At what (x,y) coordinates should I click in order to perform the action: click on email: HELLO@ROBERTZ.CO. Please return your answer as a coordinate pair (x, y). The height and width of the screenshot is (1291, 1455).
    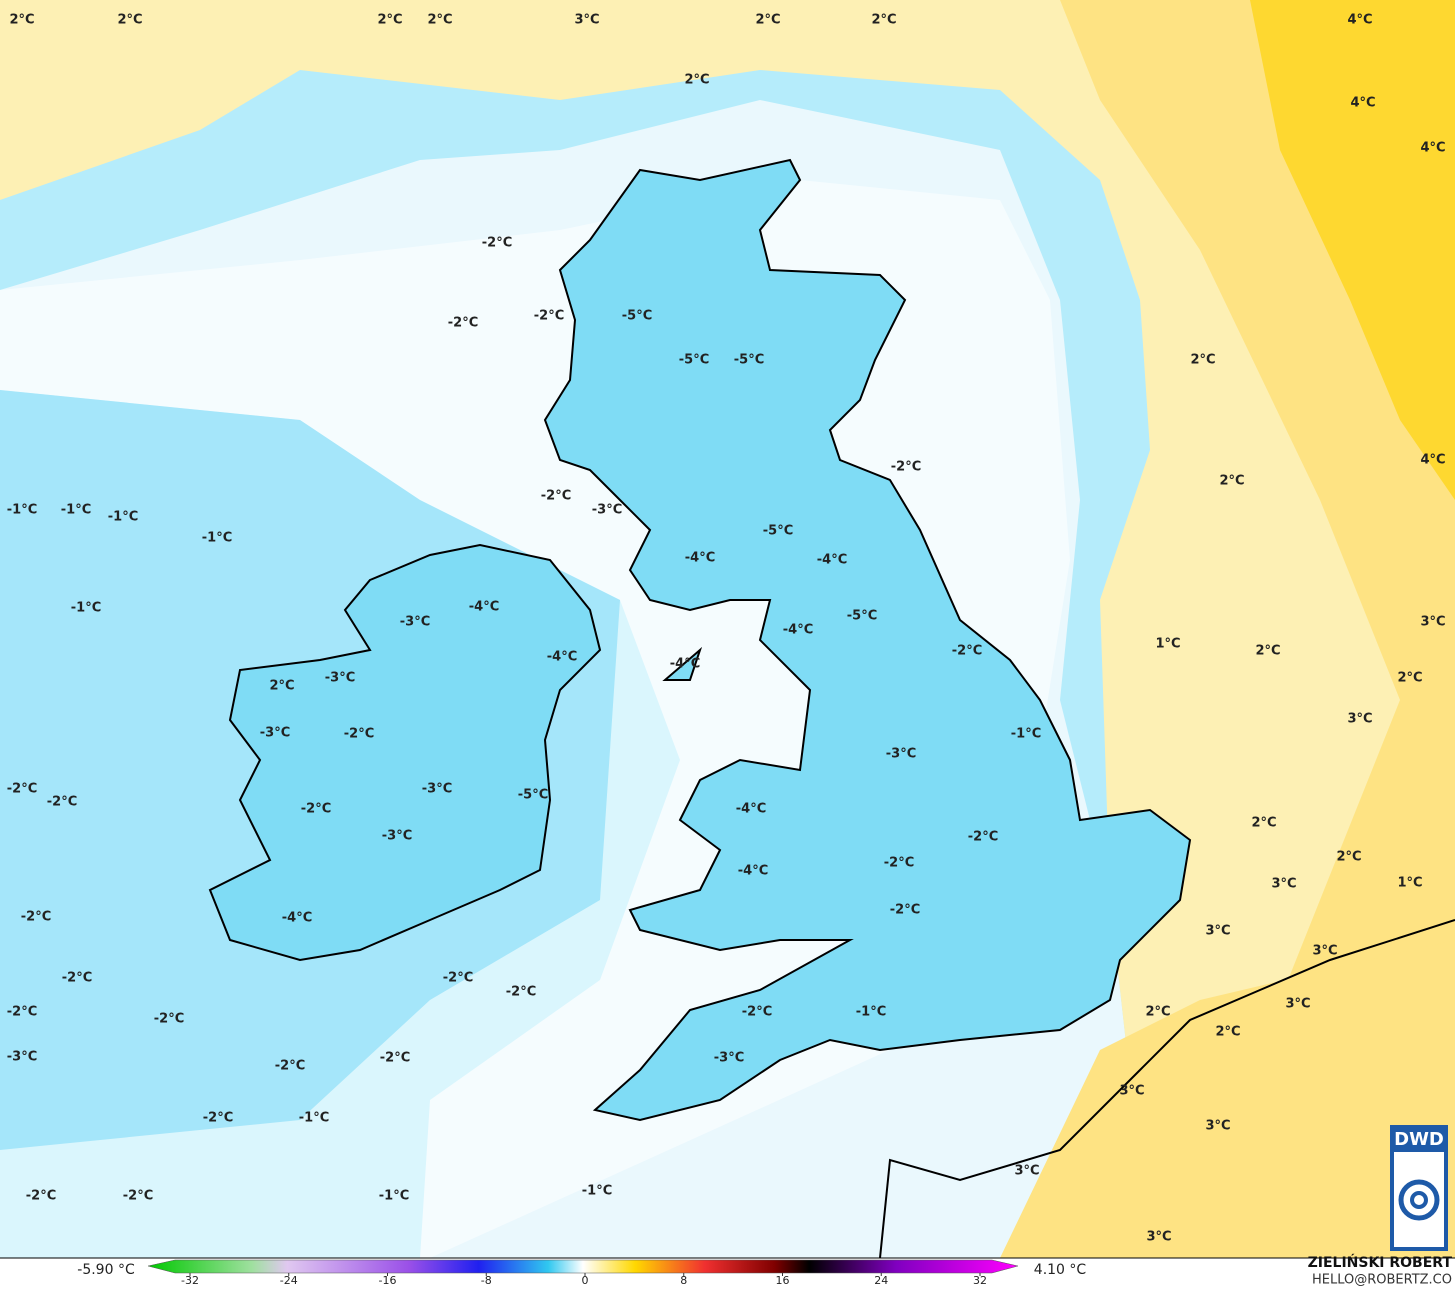
    Looking at the image, I should click on (1382, 1280).